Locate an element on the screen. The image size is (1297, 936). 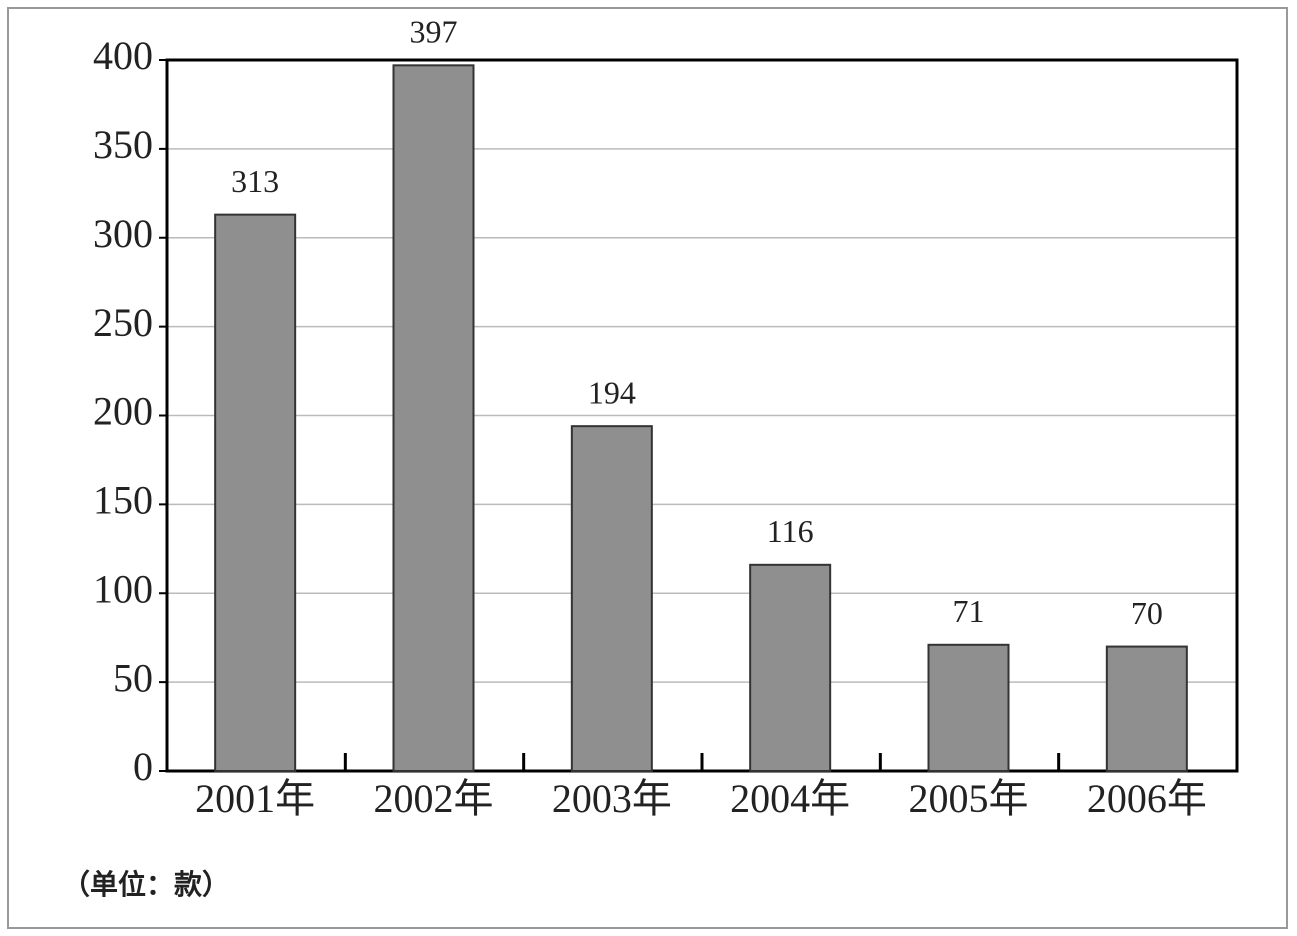
value-label: 194 is located at coordinates (612, 393).